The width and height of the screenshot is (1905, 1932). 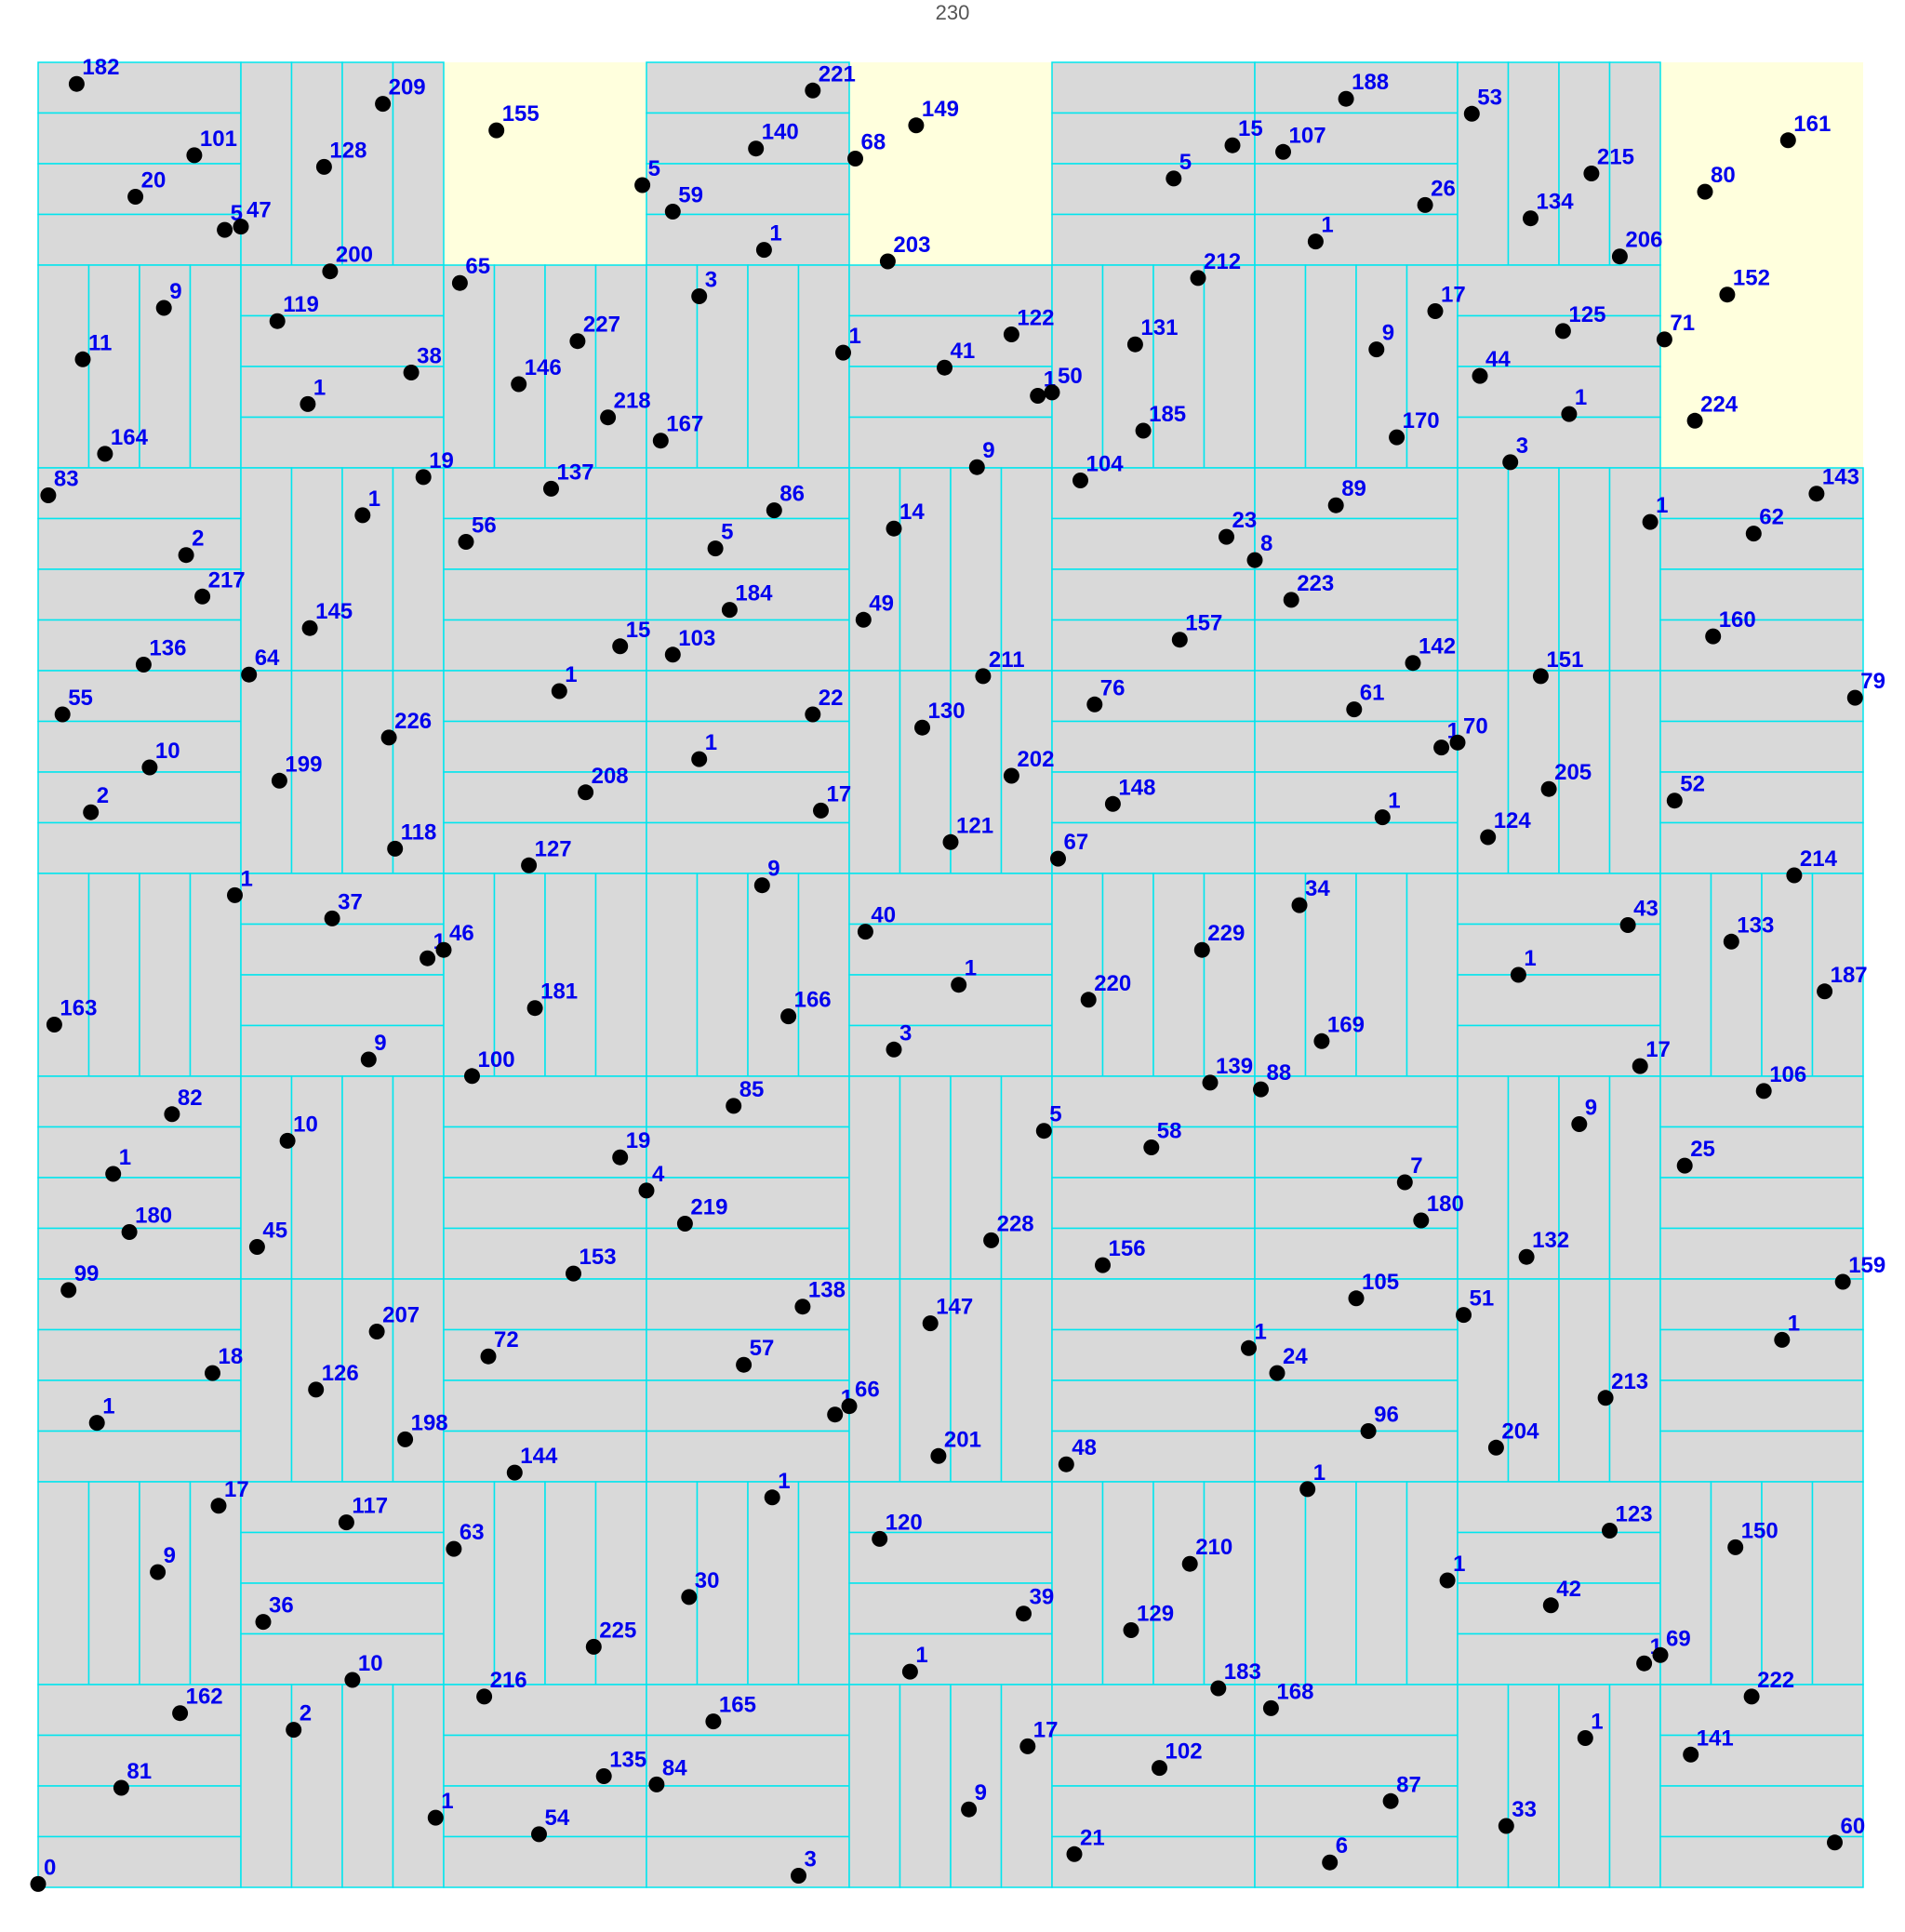 I want to click on data-point: 124, so click(x=1505, y=827).